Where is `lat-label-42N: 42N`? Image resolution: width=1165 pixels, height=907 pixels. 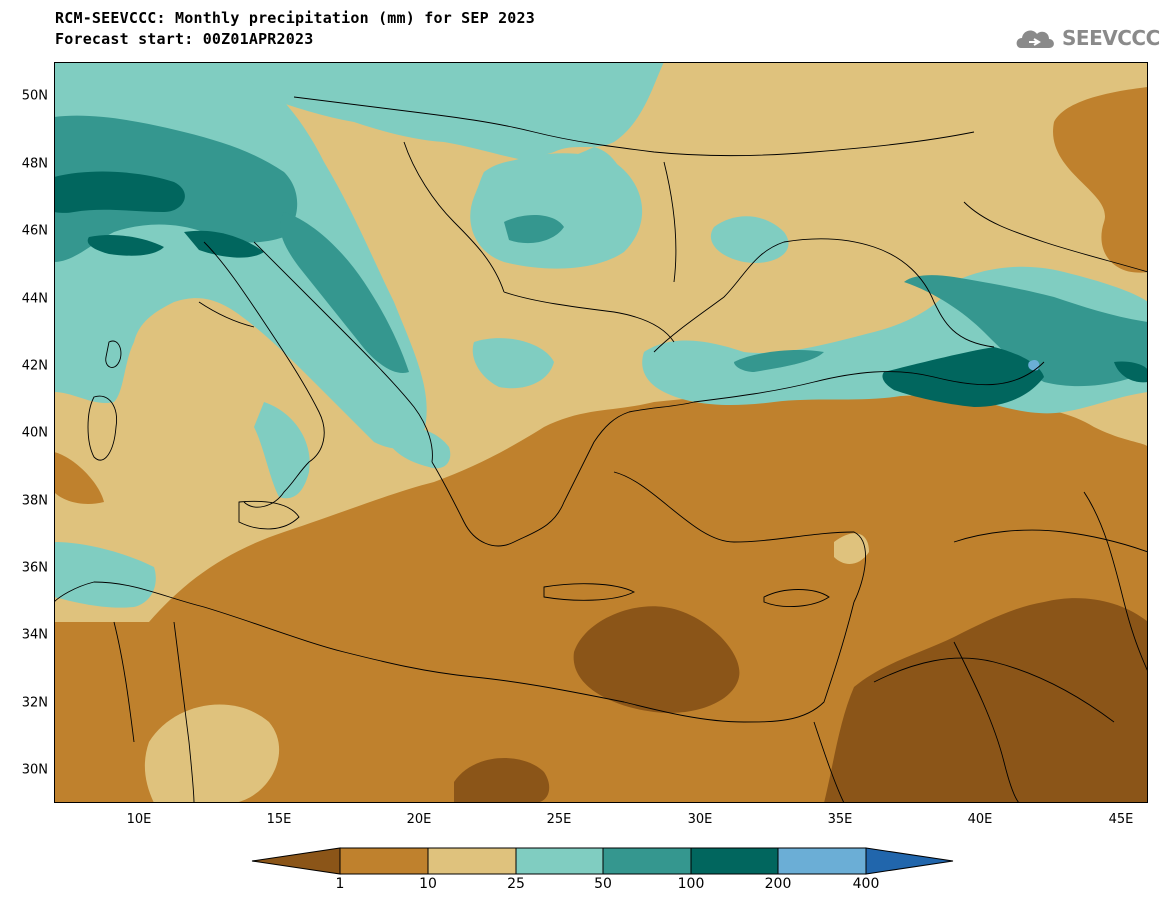
lat-label-42N: 42N is located at coordinates (34, 366).